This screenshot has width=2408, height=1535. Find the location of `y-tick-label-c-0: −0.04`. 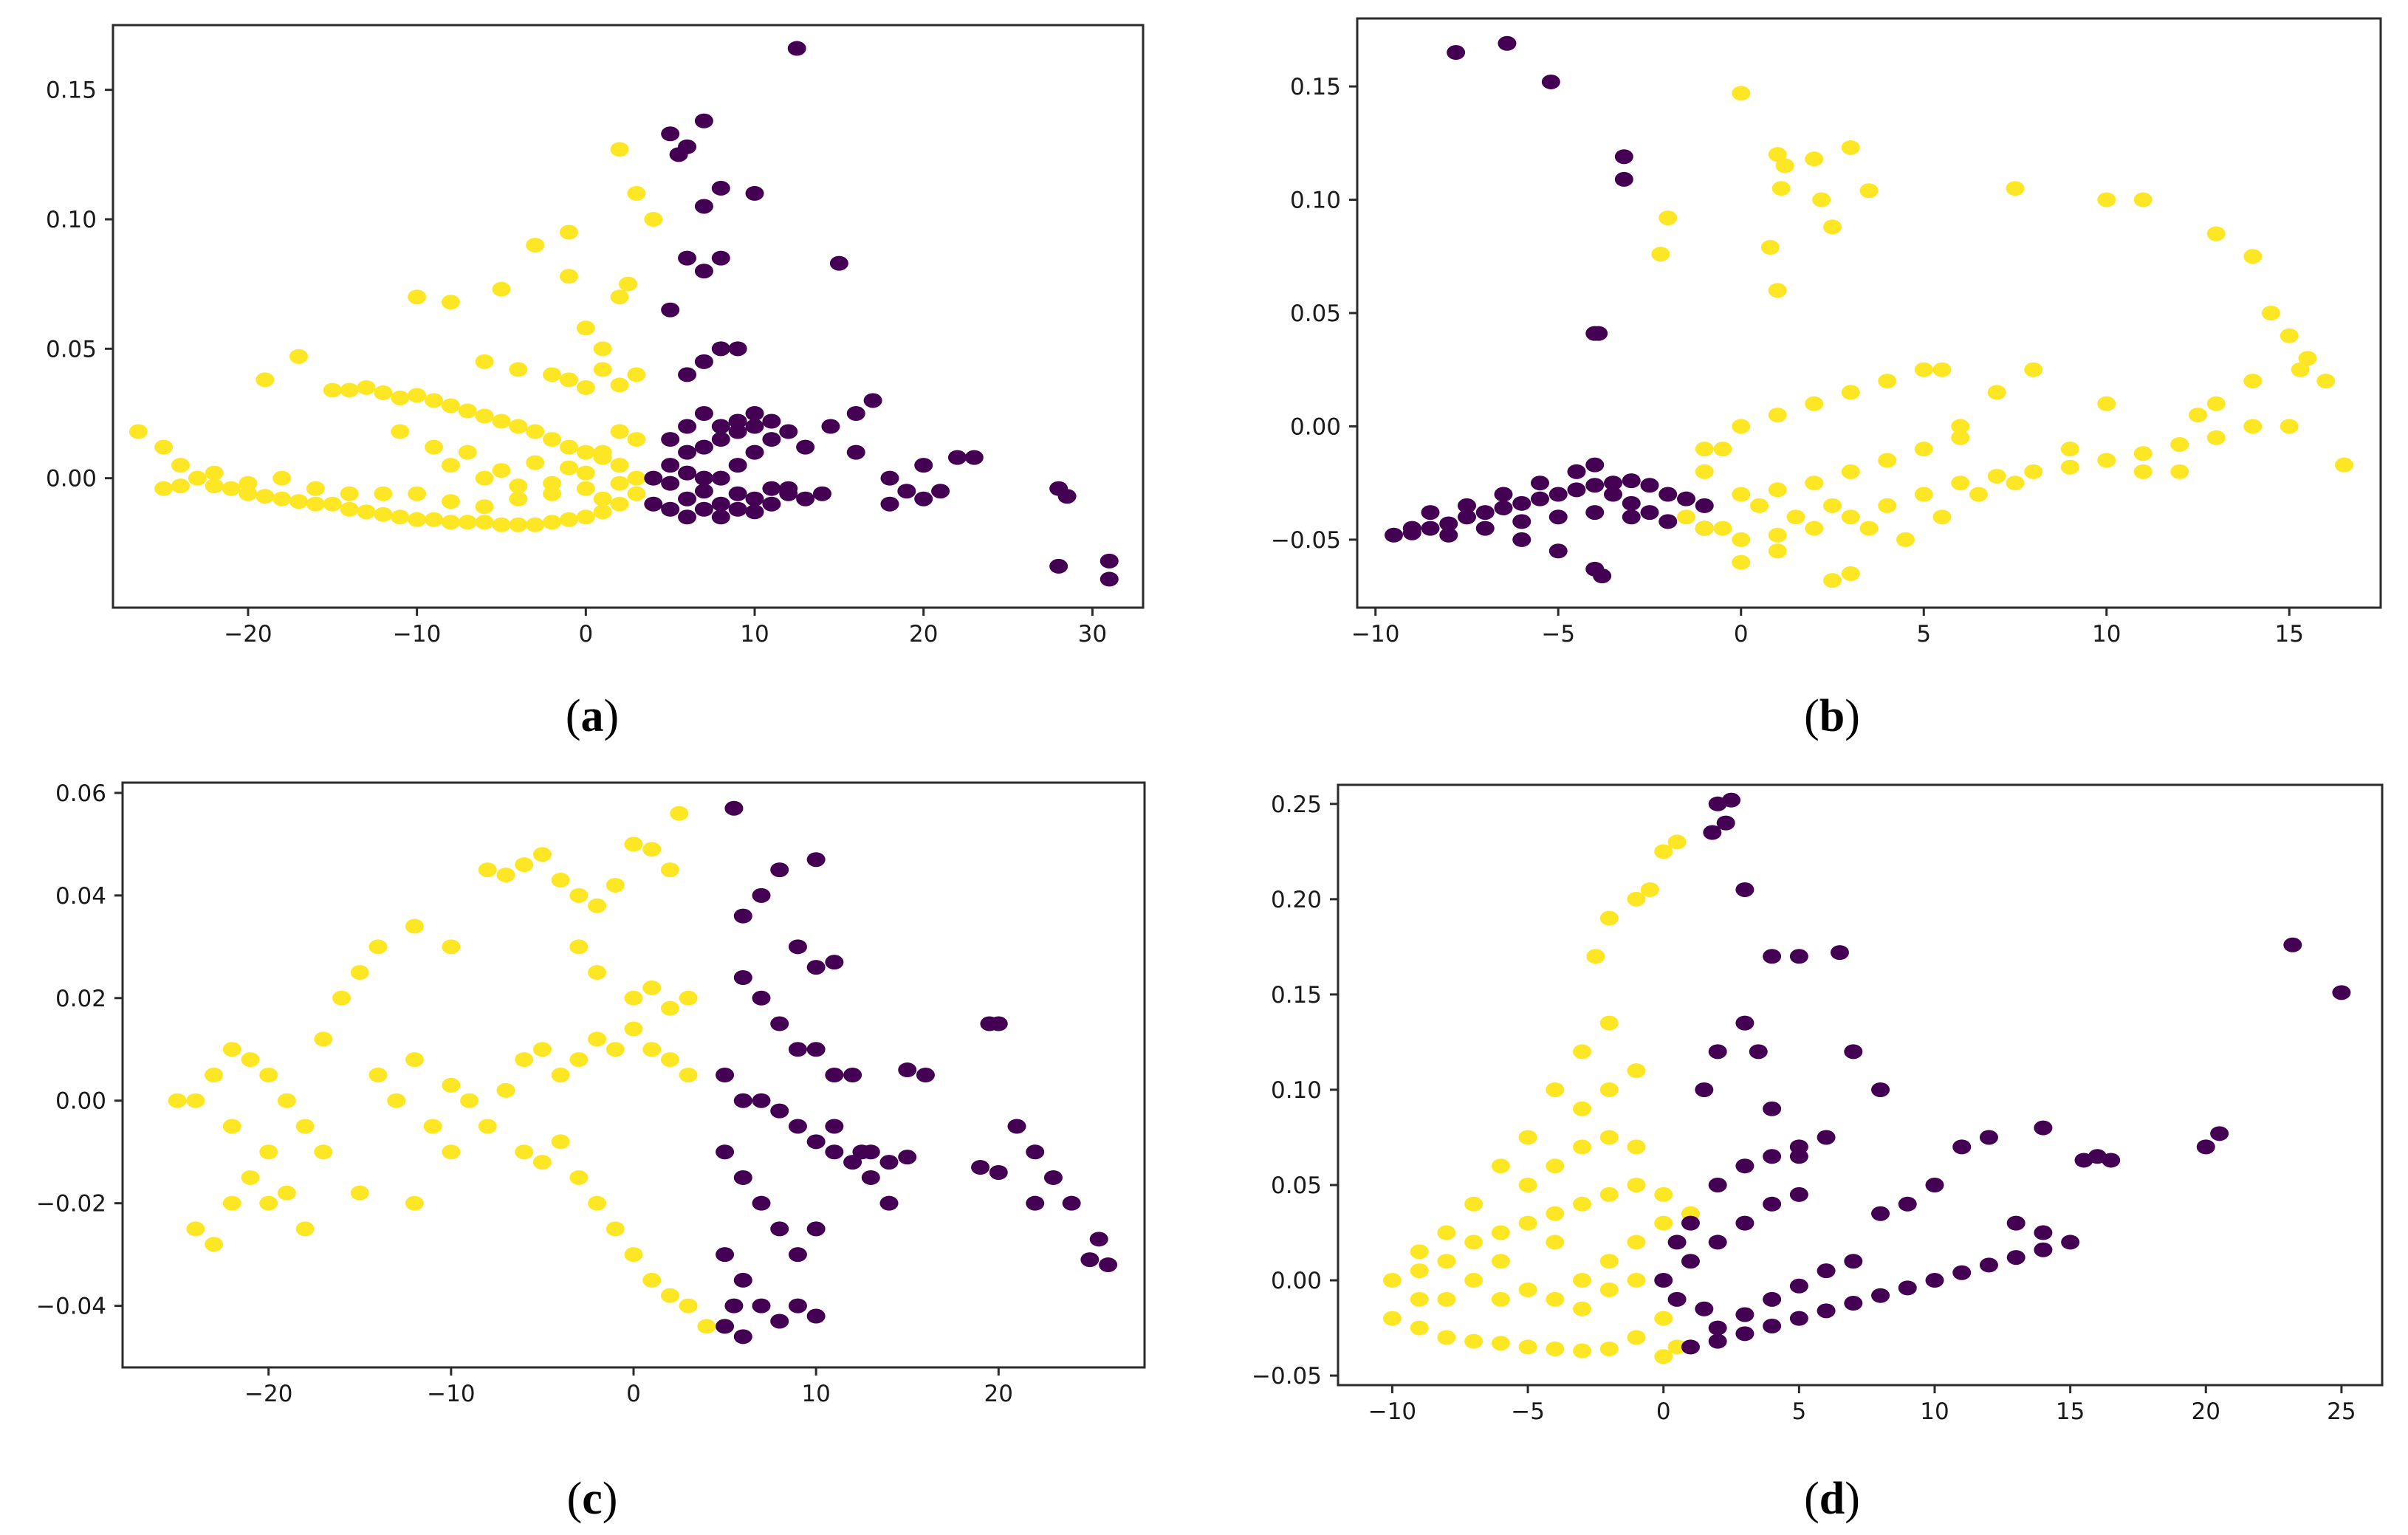

y-tick-label-c-0: −0.04 is located at coordinates (71, 1307).